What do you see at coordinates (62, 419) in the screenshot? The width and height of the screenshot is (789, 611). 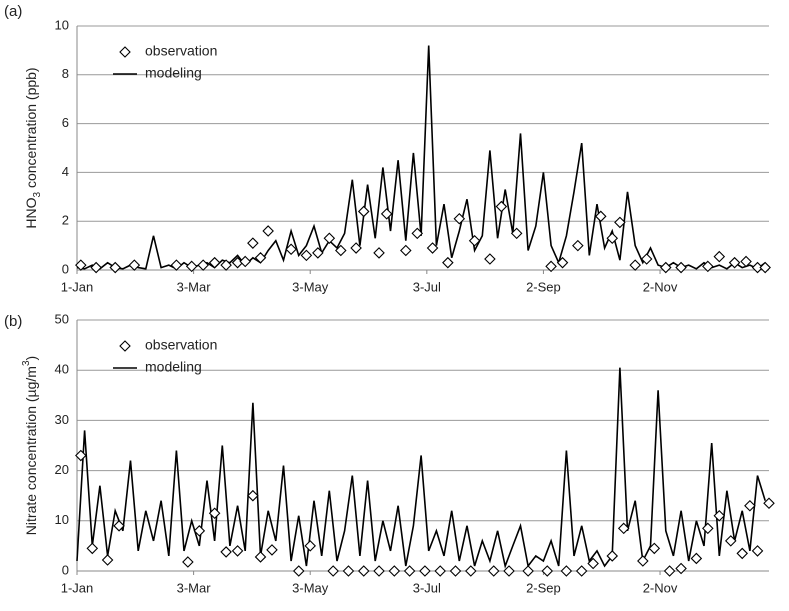 I see `y-tick-label: 30` at bounding box center [62, 419].